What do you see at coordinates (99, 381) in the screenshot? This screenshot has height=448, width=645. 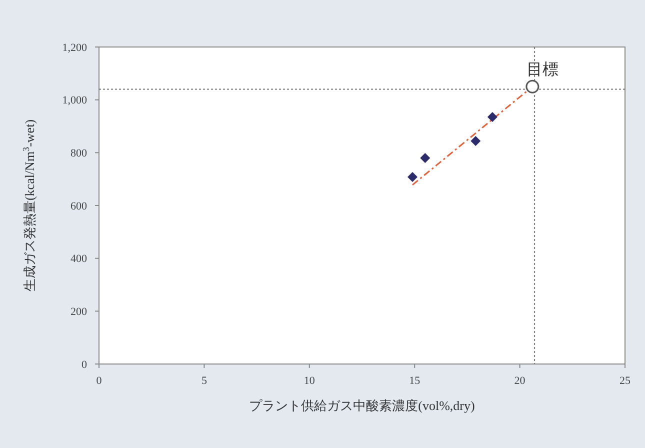 I see `x-tick-label: 0` at bounding box center [99, 381].